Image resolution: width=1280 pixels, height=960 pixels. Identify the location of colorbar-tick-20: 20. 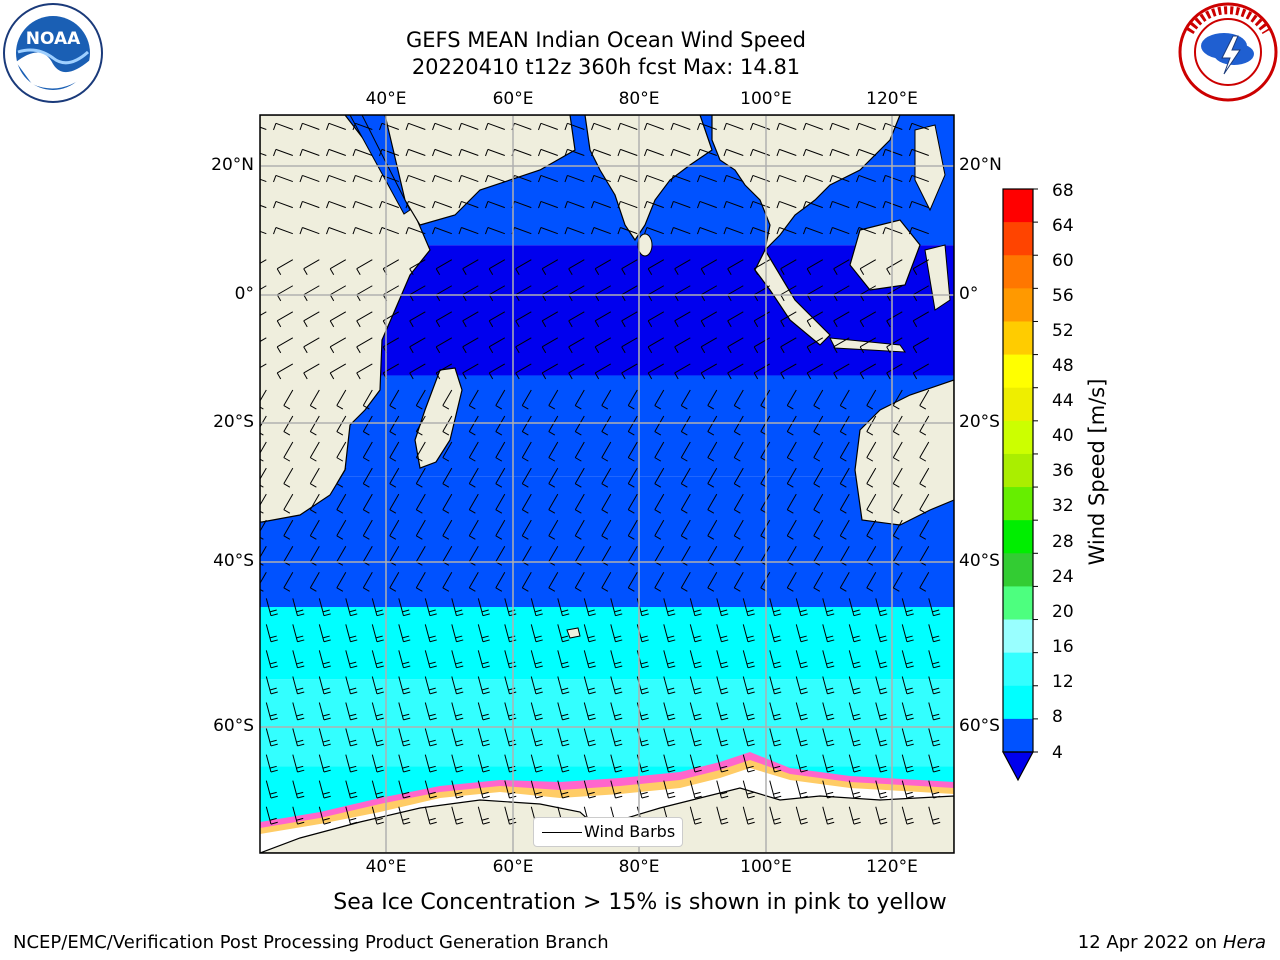
(1063, 612).